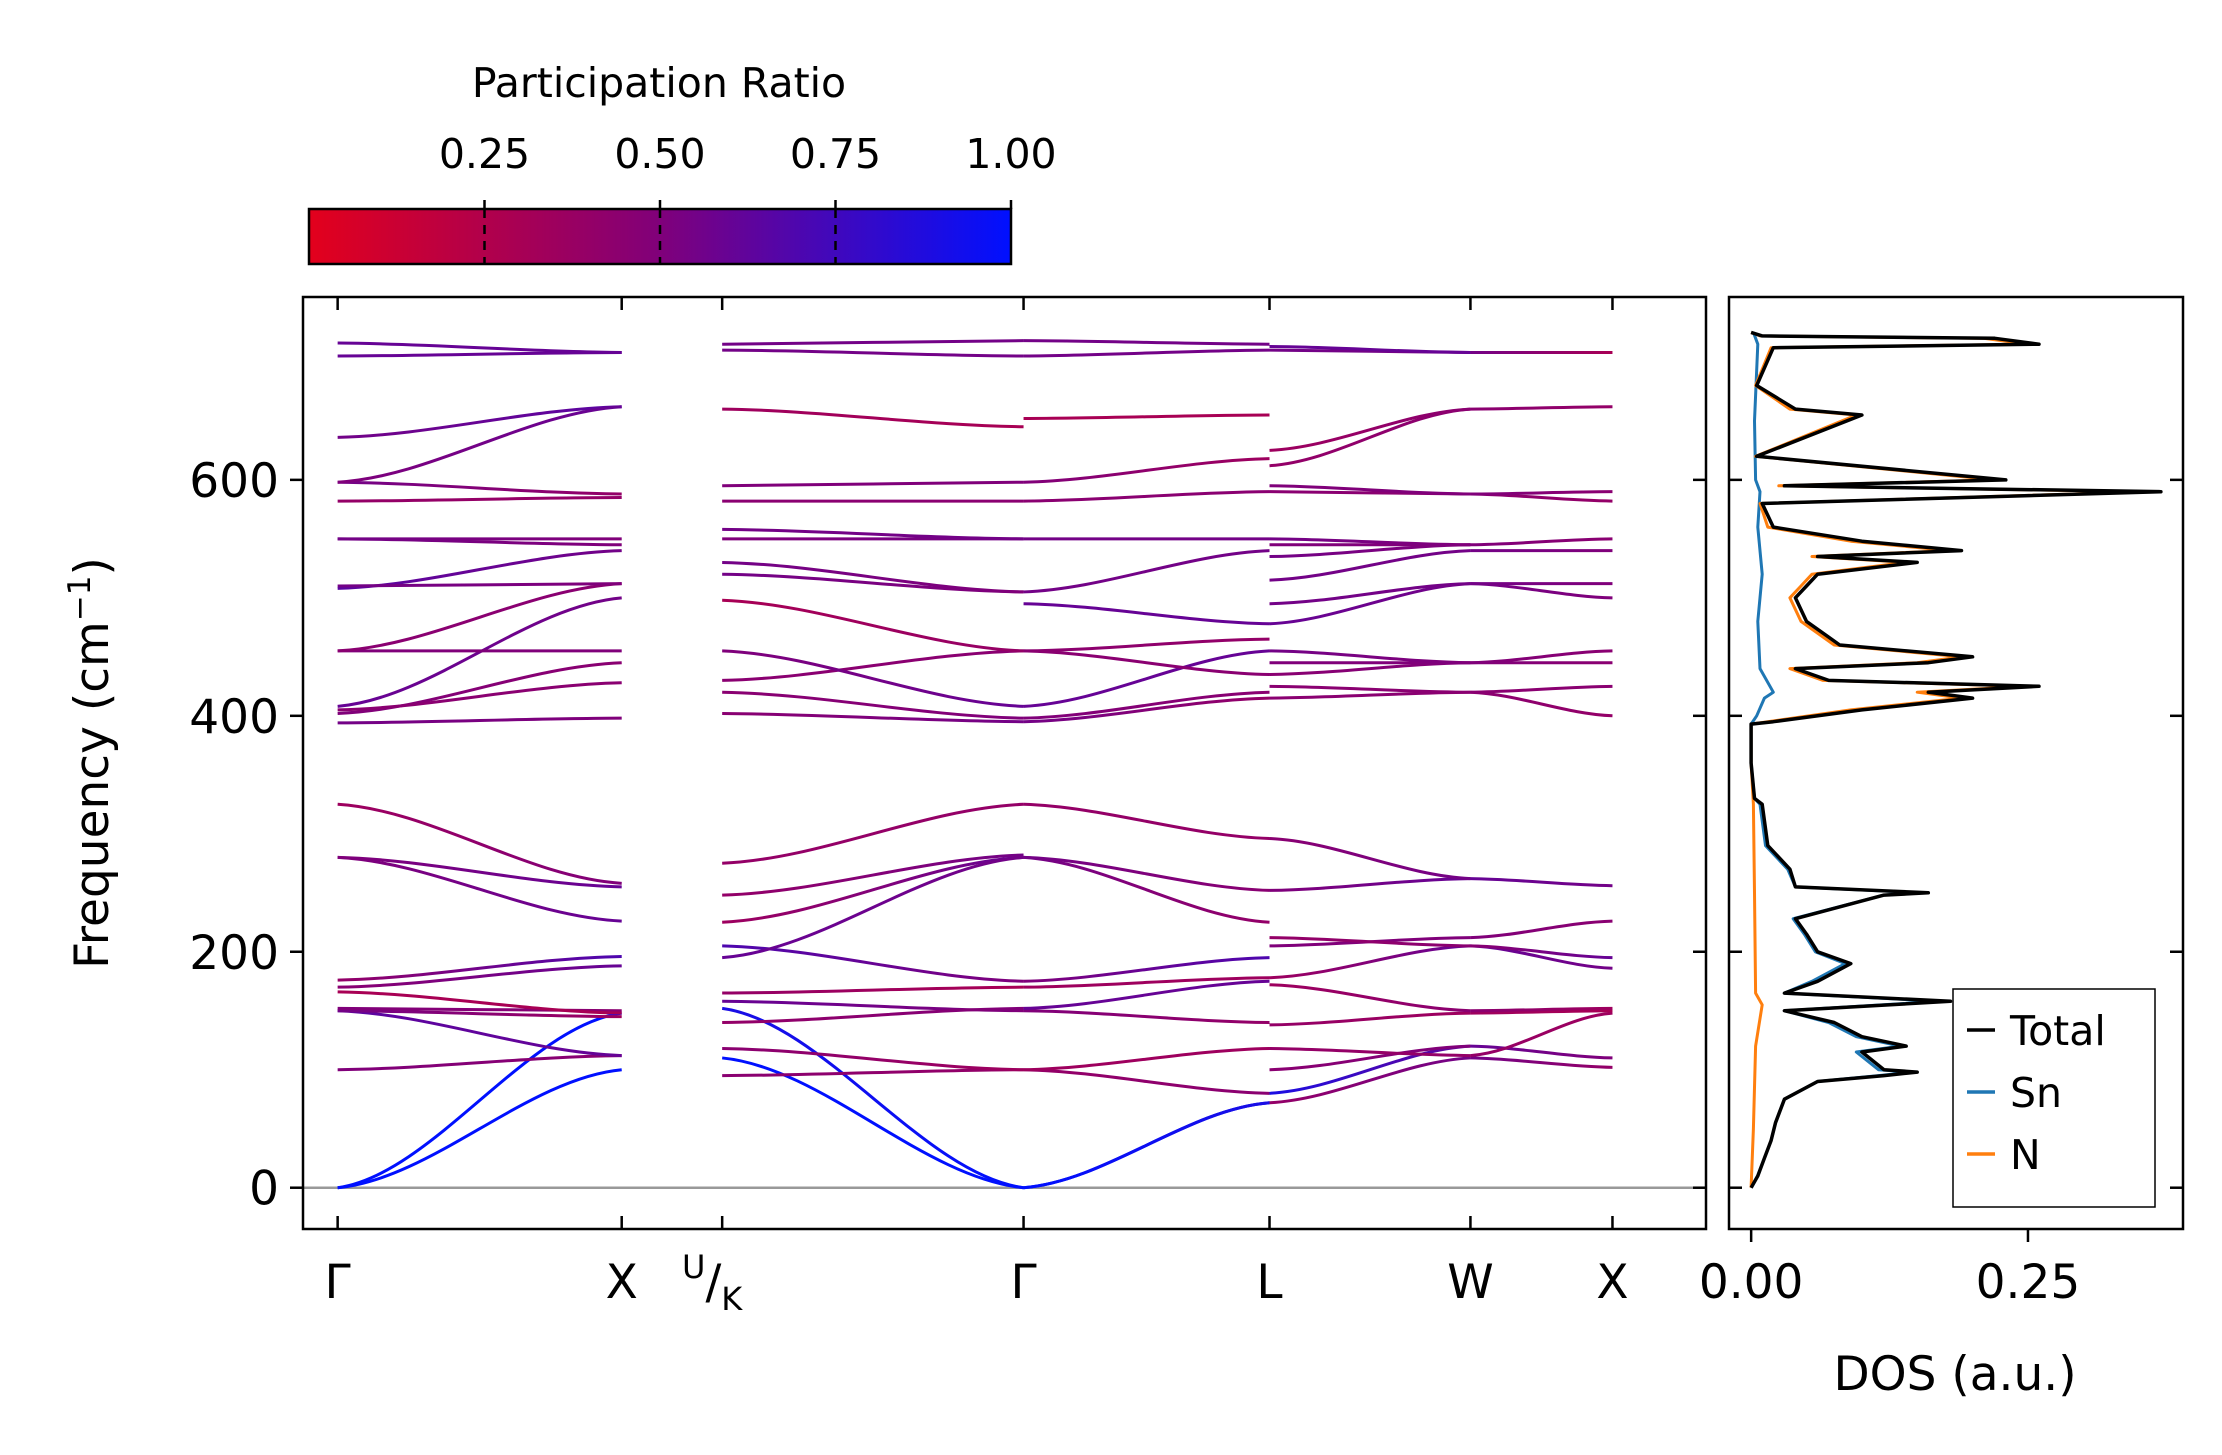  Describe the element at coordinates (92, 795) in the screenshot. I see `y-axis-title-base: Frequency (cm` at that location.